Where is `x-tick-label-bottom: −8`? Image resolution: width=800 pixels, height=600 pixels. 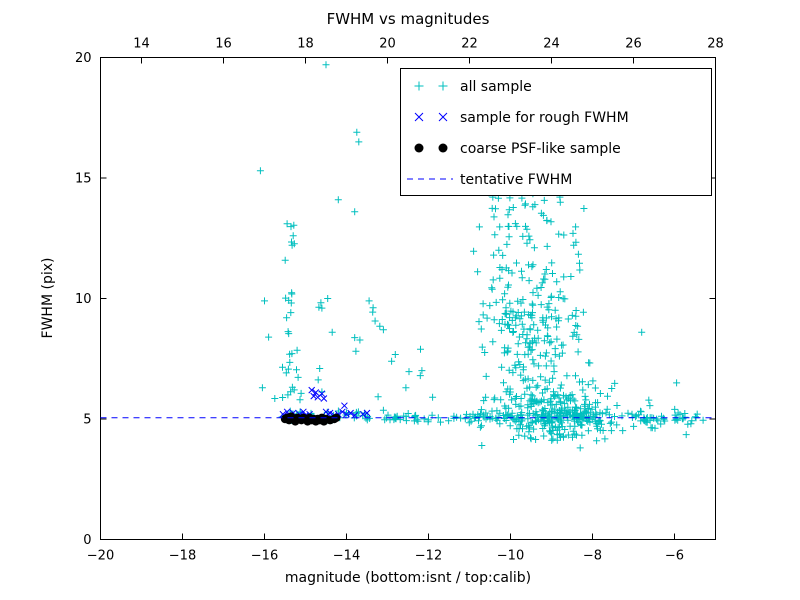
x-tick-label-bottom: −8 is located at coordinates (592, 556).